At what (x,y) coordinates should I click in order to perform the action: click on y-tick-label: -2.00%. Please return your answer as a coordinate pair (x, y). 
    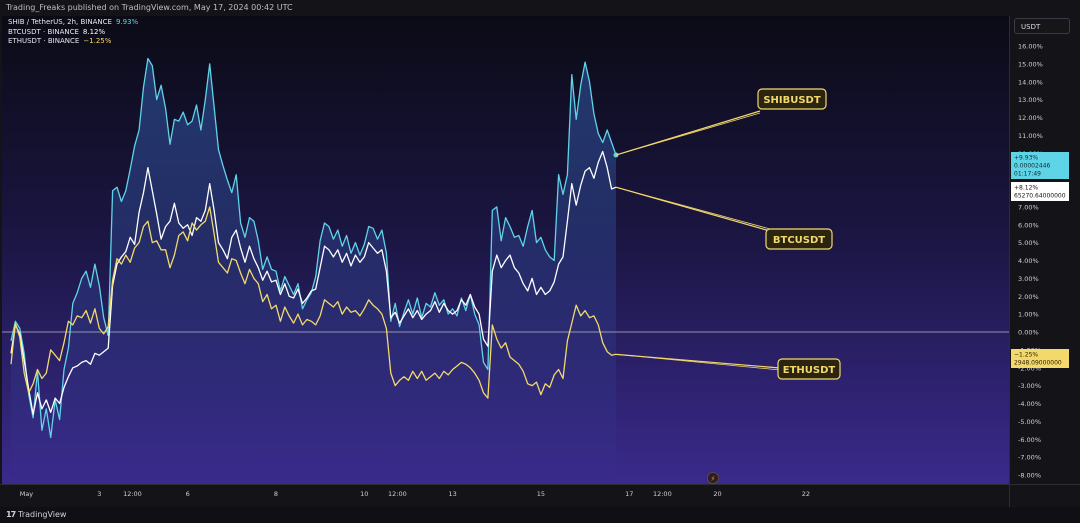
    Looking at the image, I should click on (1029, 368).